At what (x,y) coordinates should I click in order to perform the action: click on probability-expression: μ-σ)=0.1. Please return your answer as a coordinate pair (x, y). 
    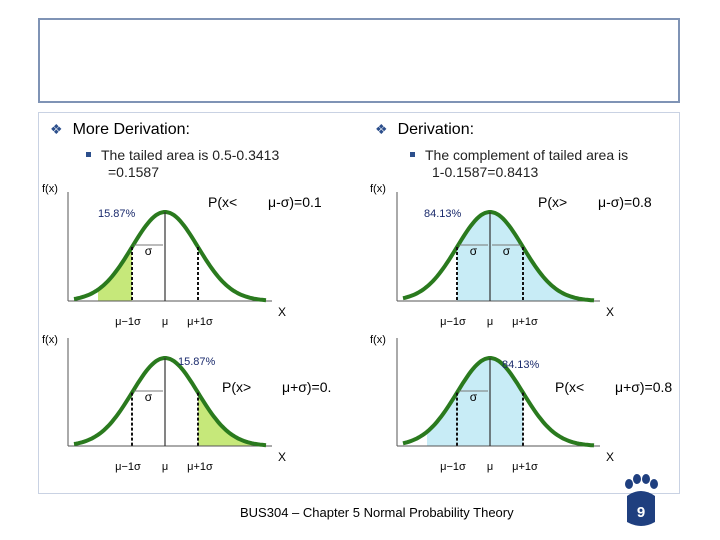
    Looking at the image, I should click on (295, 202).